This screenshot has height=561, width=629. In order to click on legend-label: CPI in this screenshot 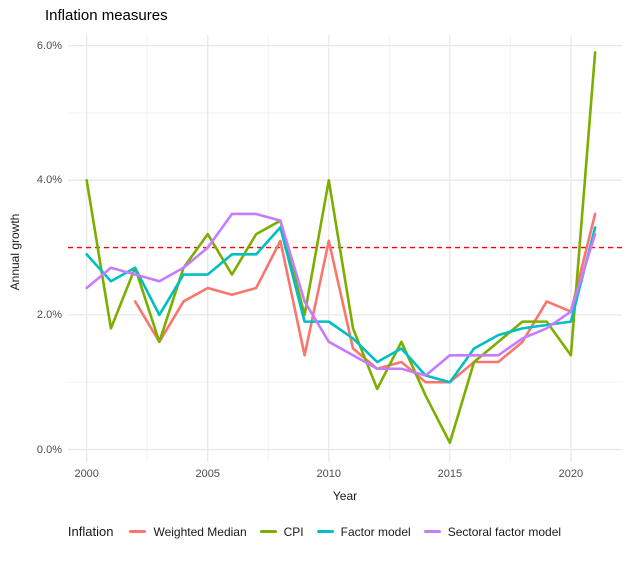, I will do `click(293, 531)`.